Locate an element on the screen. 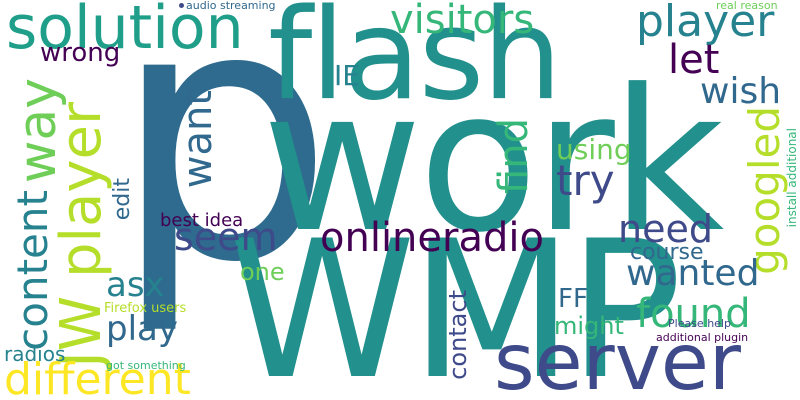 The width and height of the screenshot is (800, 400). word-additional-plugin: additional plugin is located at coordinates (702, 337).